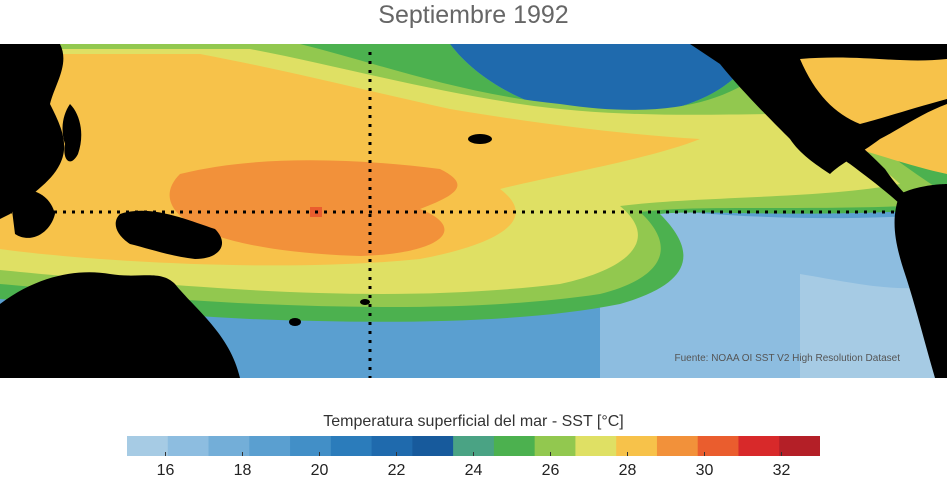  What do you see at coordinates (120, 325) in the screenshot?
I see `land-australia` at bounding box center [120, 325].